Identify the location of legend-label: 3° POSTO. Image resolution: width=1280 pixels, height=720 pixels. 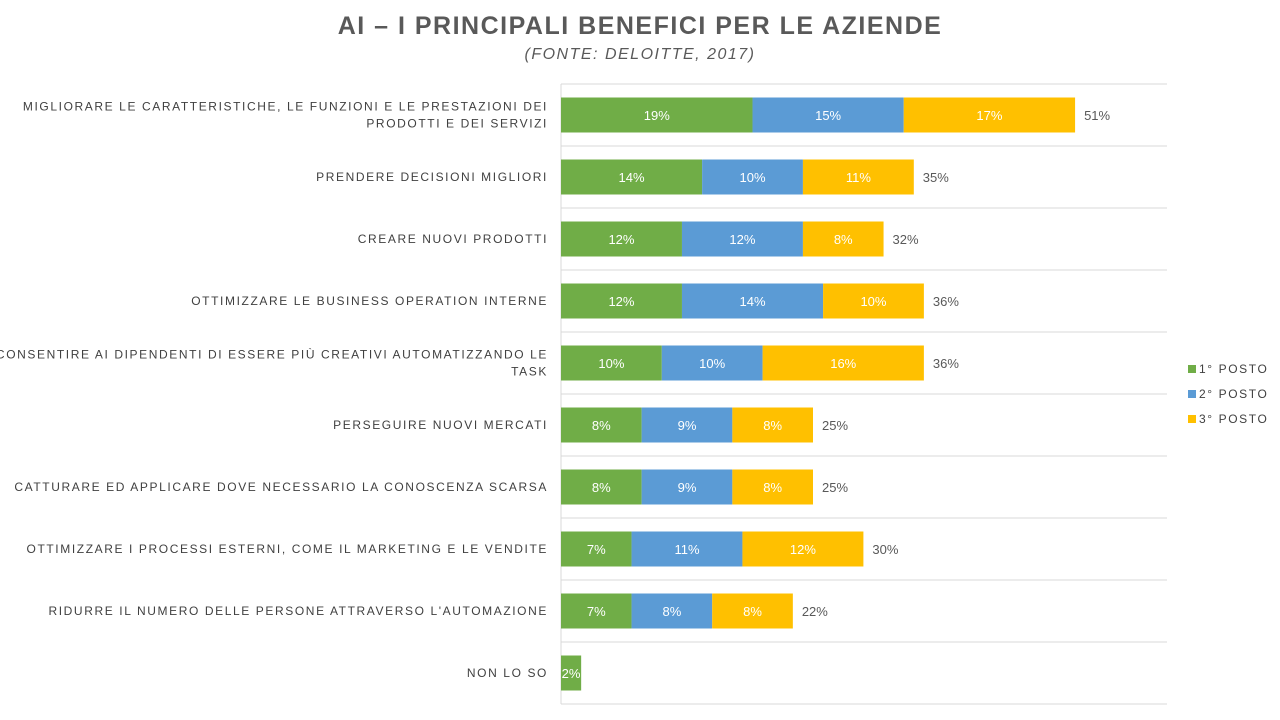
(1233, 419).